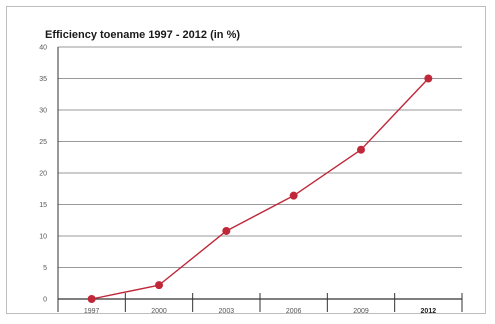 The height and width of the screenshot is (324, 495). What do you see at coordinates (429, 311) in the screenshot?
I see `x-tick-label-2012: 2012` at bounding box center [429, 311].